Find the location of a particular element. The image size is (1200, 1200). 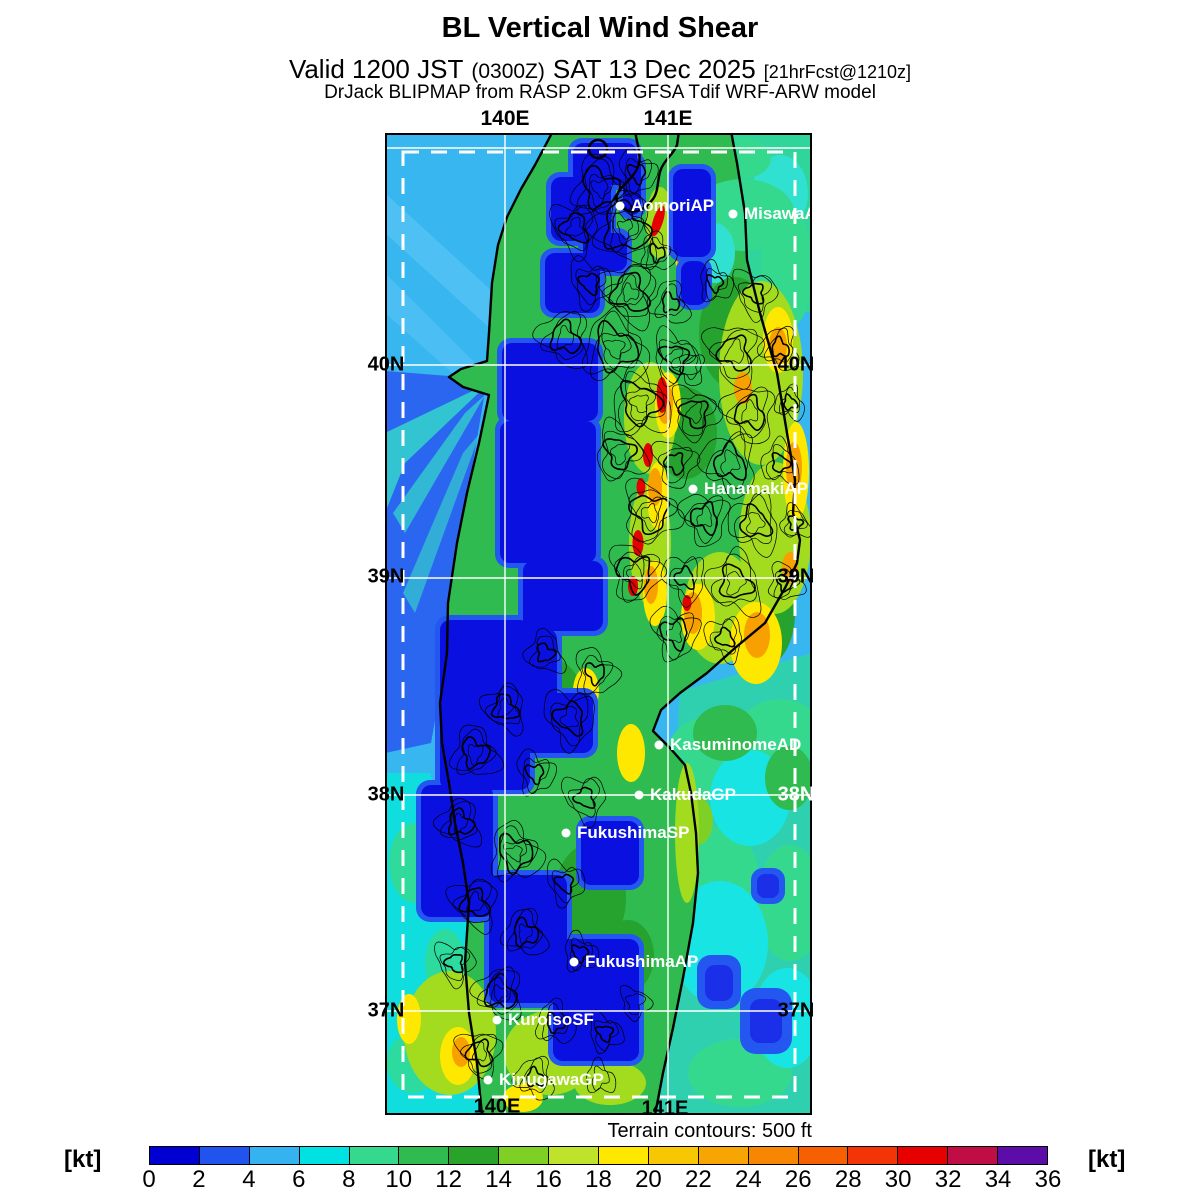

colorbar-tick: 0 is located at coordinates (149, 1179).